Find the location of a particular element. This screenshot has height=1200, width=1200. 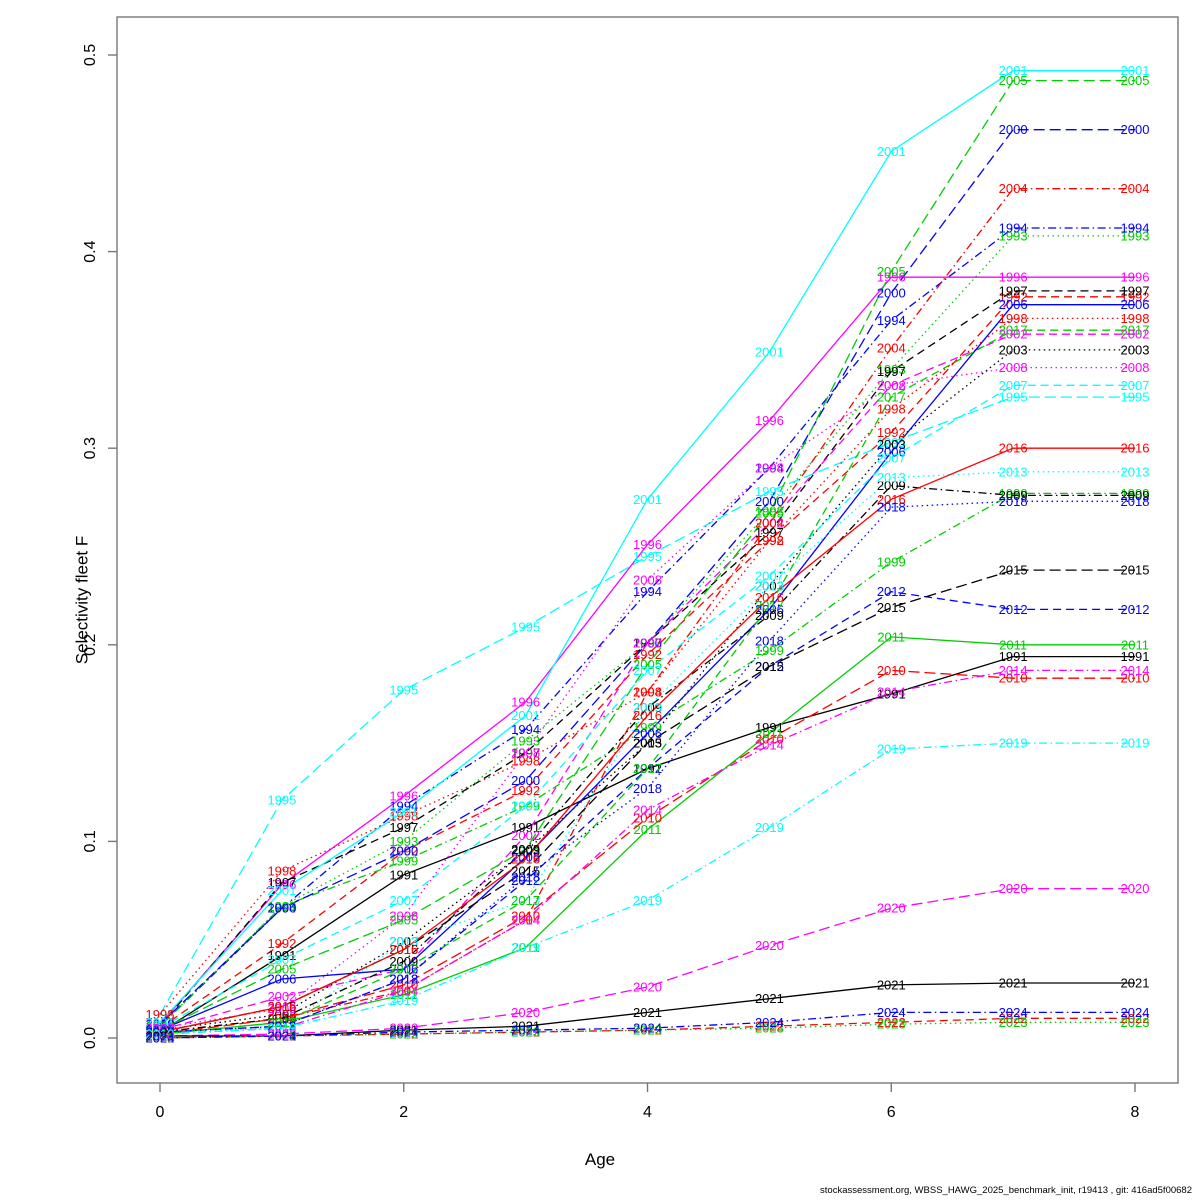

y-tick-label: 0.0 is located at coordinates (90, 1038).